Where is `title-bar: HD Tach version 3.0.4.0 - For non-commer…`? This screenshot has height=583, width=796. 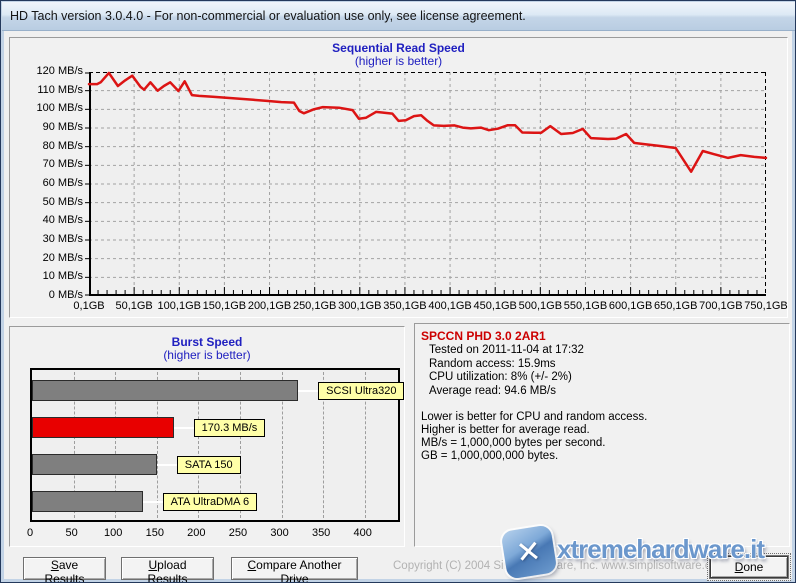
title-bar: HD Tach version 3.0.4.0 - For non-commer… is located at coordinates (398, 16).